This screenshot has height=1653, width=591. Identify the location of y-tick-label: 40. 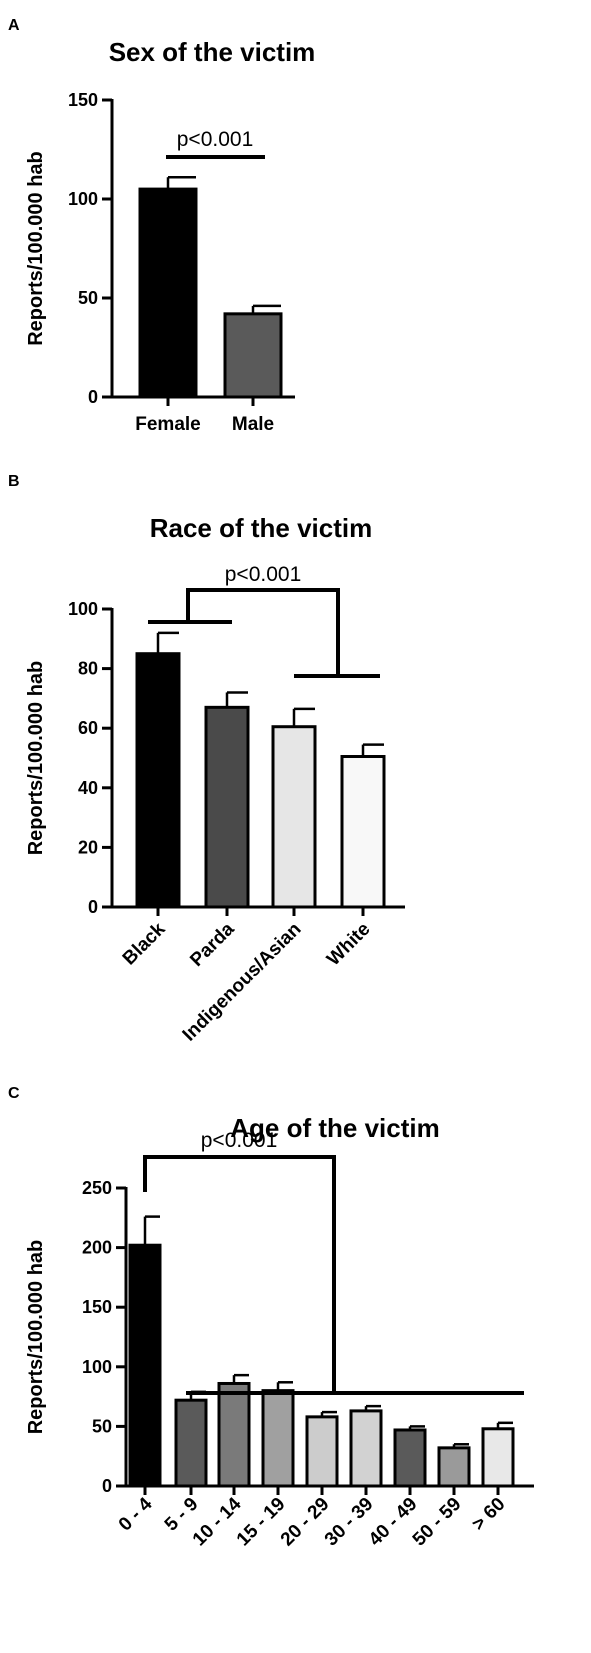
(88, 788).